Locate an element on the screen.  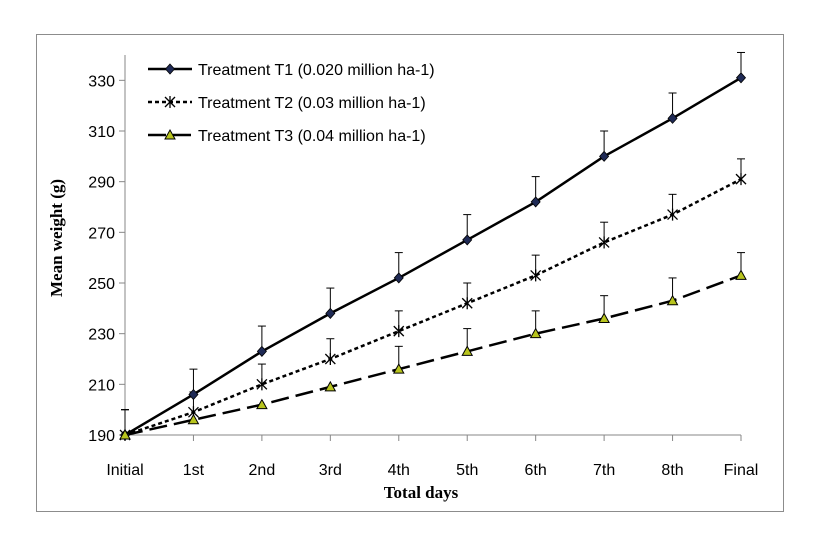
x-tick-label: 3rd is located at coordinates (330, 470).